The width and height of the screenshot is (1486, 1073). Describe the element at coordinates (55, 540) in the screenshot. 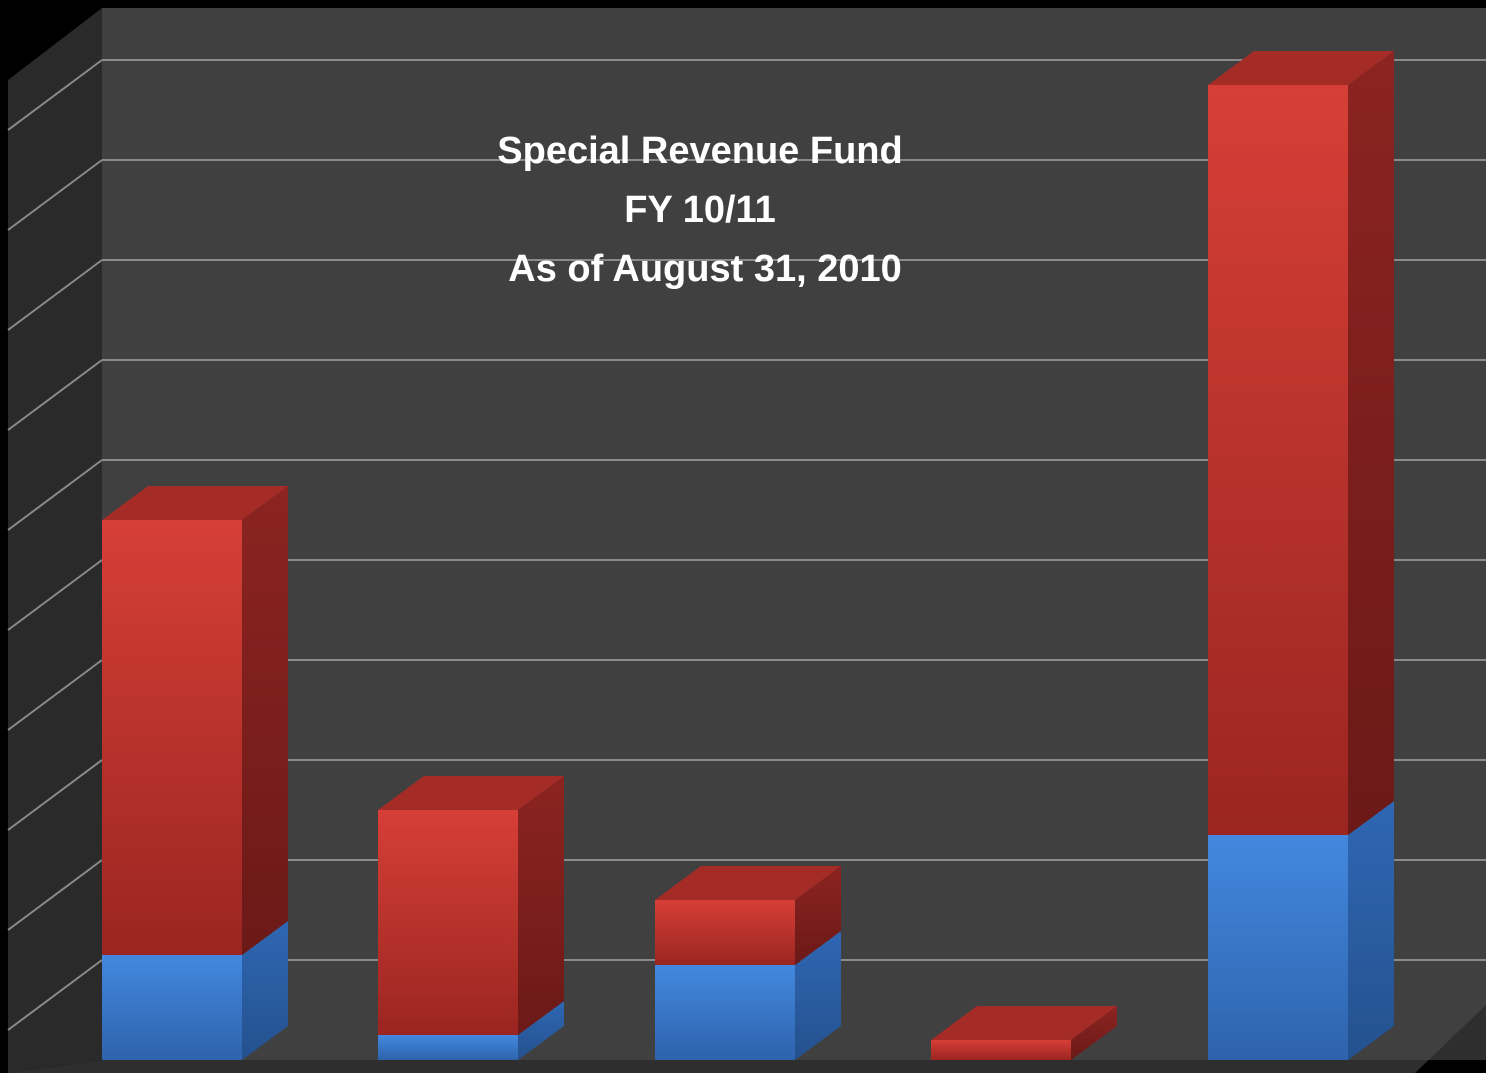

I see `side-wall` at that location.